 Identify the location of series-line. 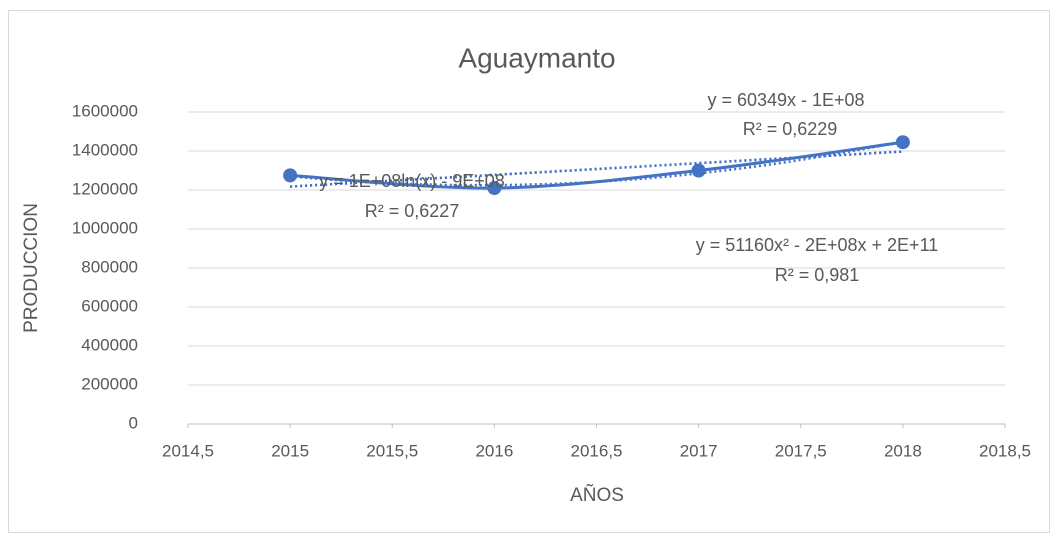
(597, 165).